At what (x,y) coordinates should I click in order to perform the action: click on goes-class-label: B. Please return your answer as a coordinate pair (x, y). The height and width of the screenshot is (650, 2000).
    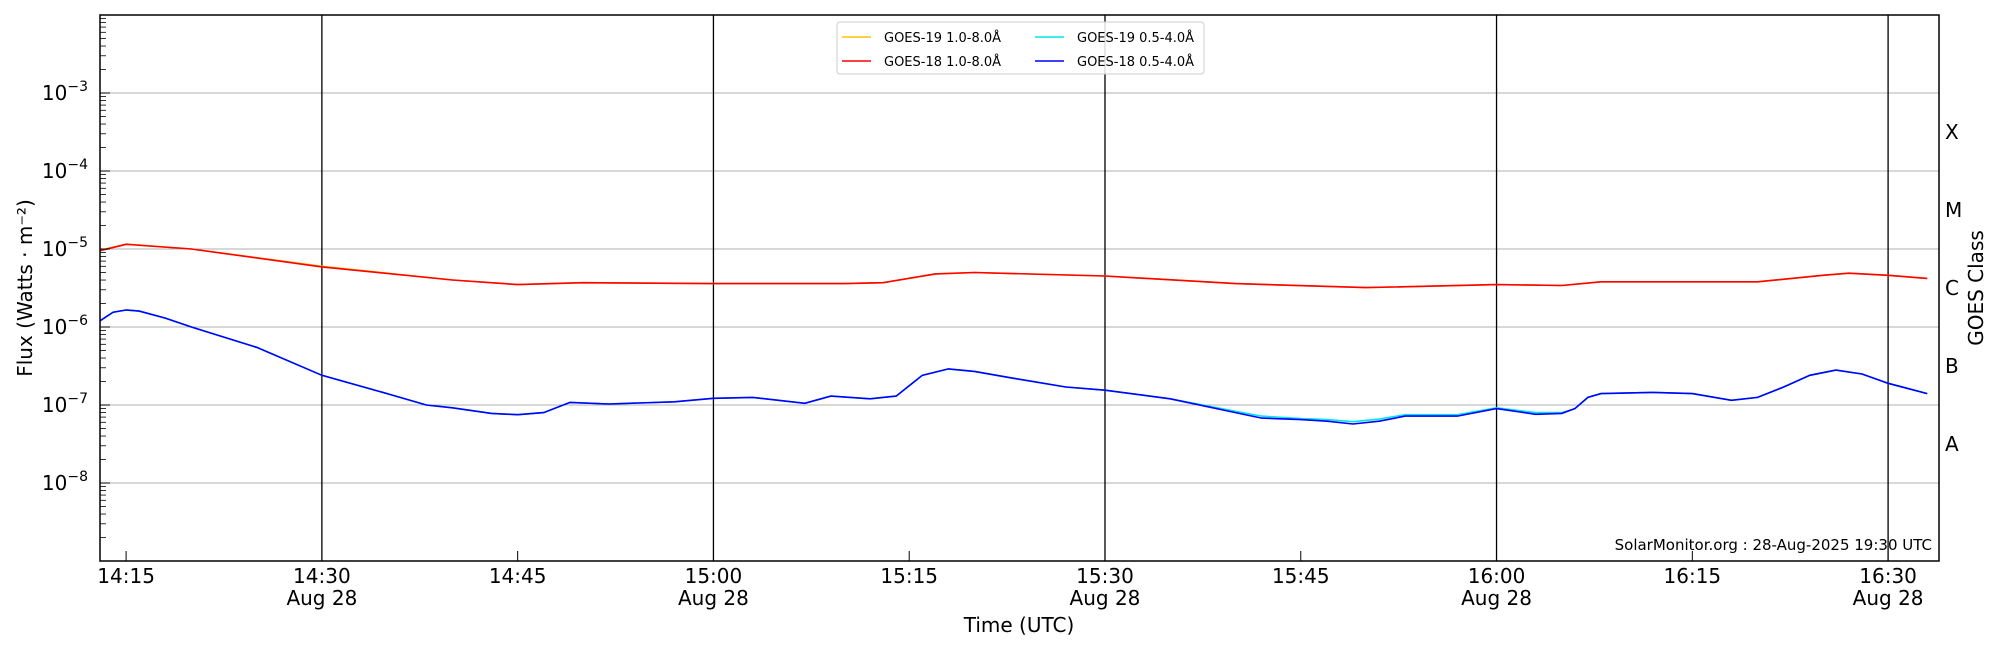
    Looking at the image, I should click on (1952, 366).